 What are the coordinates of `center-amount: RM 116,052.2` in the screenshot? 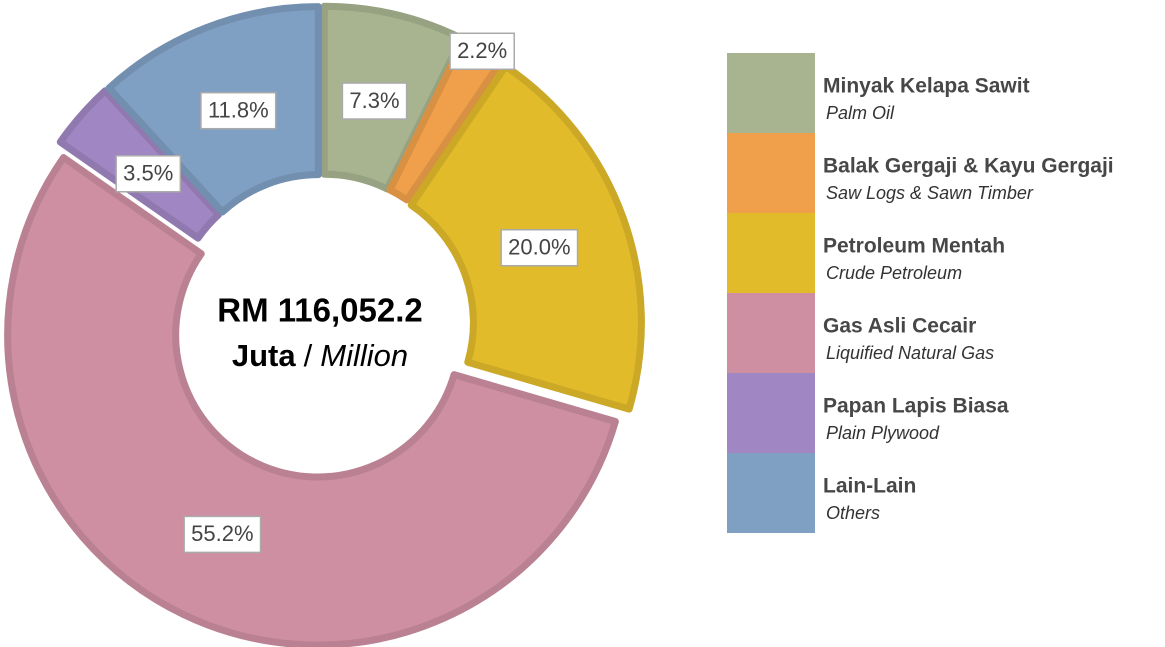 It's located at (319, 310).